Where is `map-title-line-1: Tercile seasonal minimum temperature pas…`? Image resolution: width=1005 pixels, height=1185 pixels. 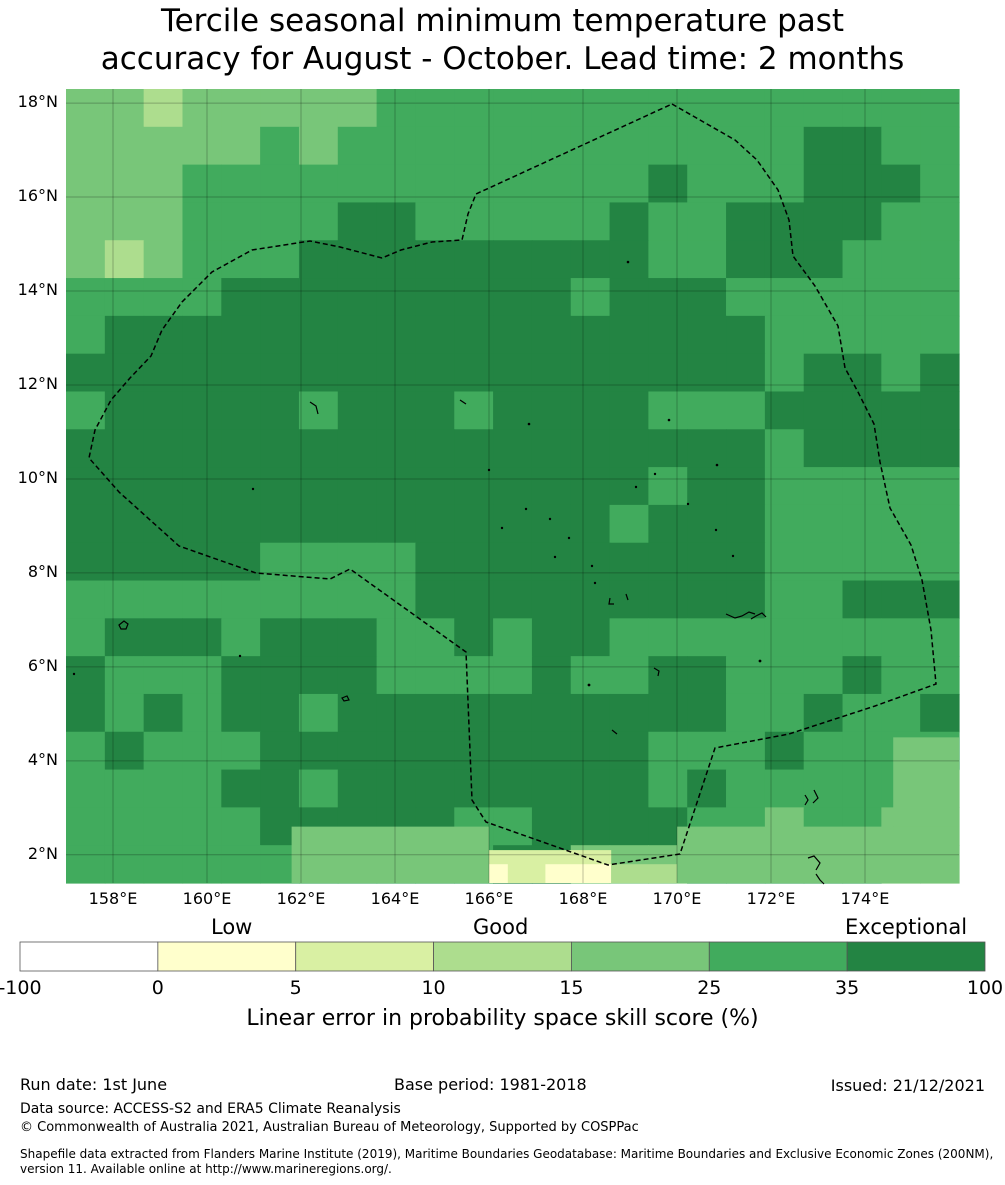 map-title-line-1: Tercile seasonal minimum temperature pas… is located at coordinates (502, 21).